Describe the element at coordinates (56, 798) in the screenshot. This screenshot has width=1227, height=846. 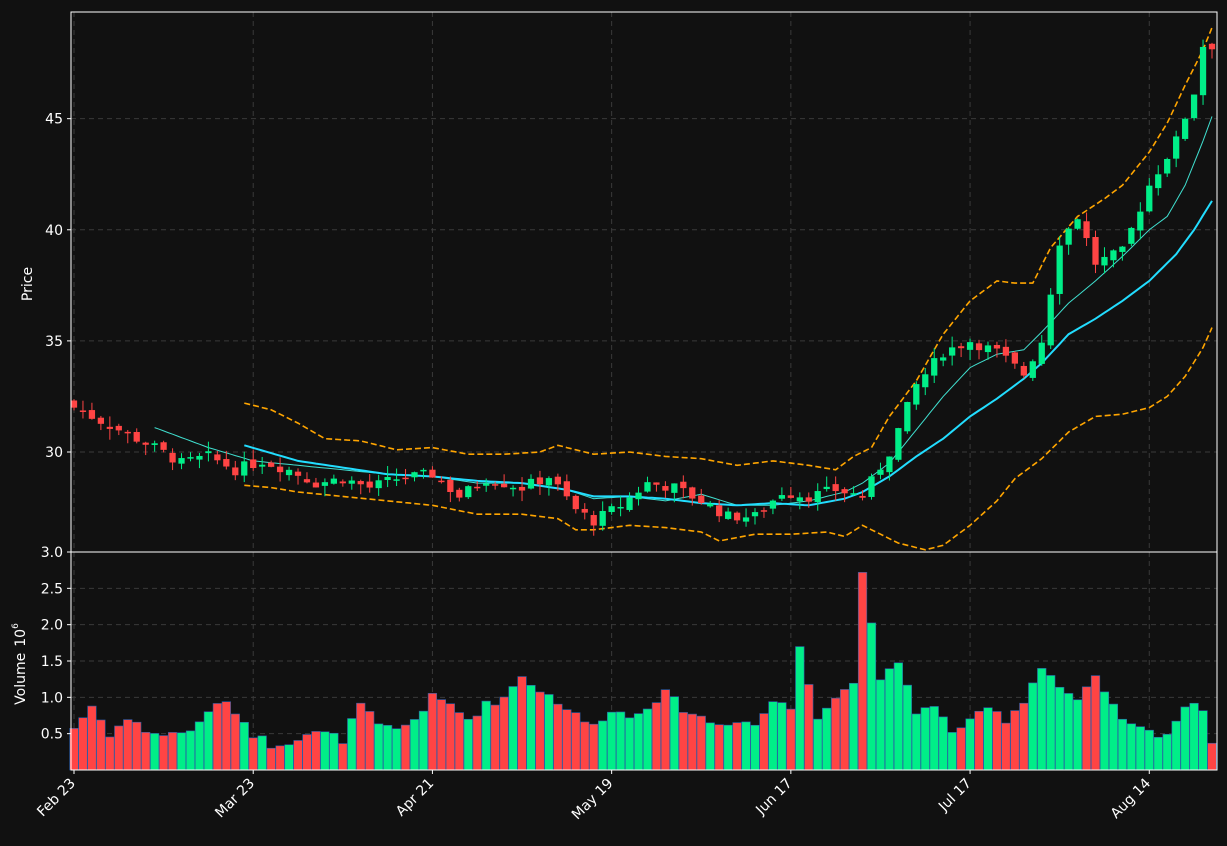
I see `date-tick-label: Feb 23` at that location.